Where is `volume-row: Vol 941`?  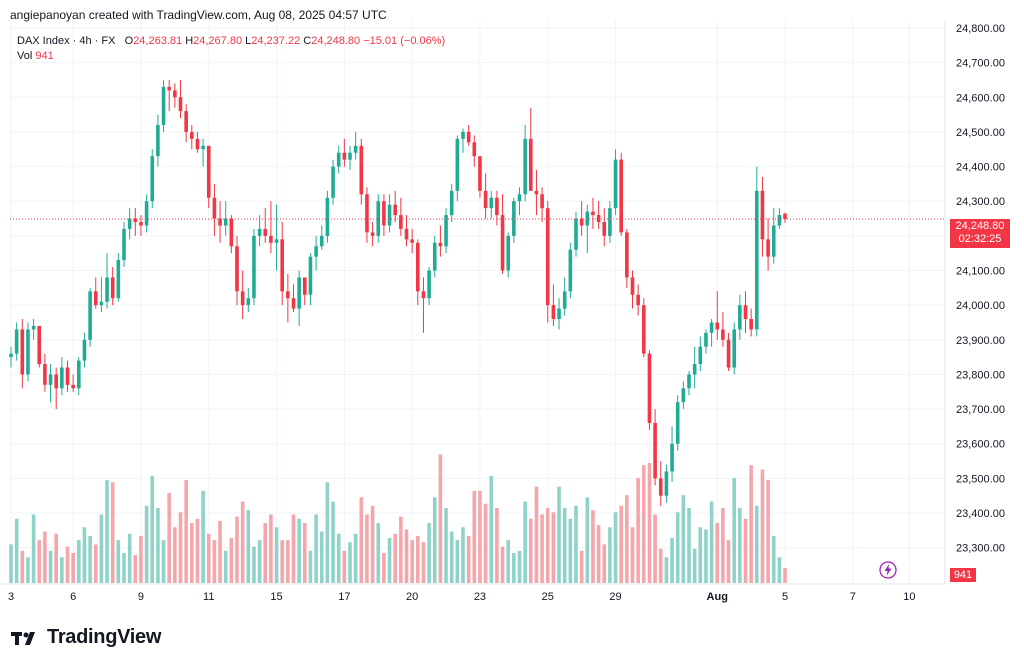 volume-row: Vol 941 is located at coordinates (231, 56).